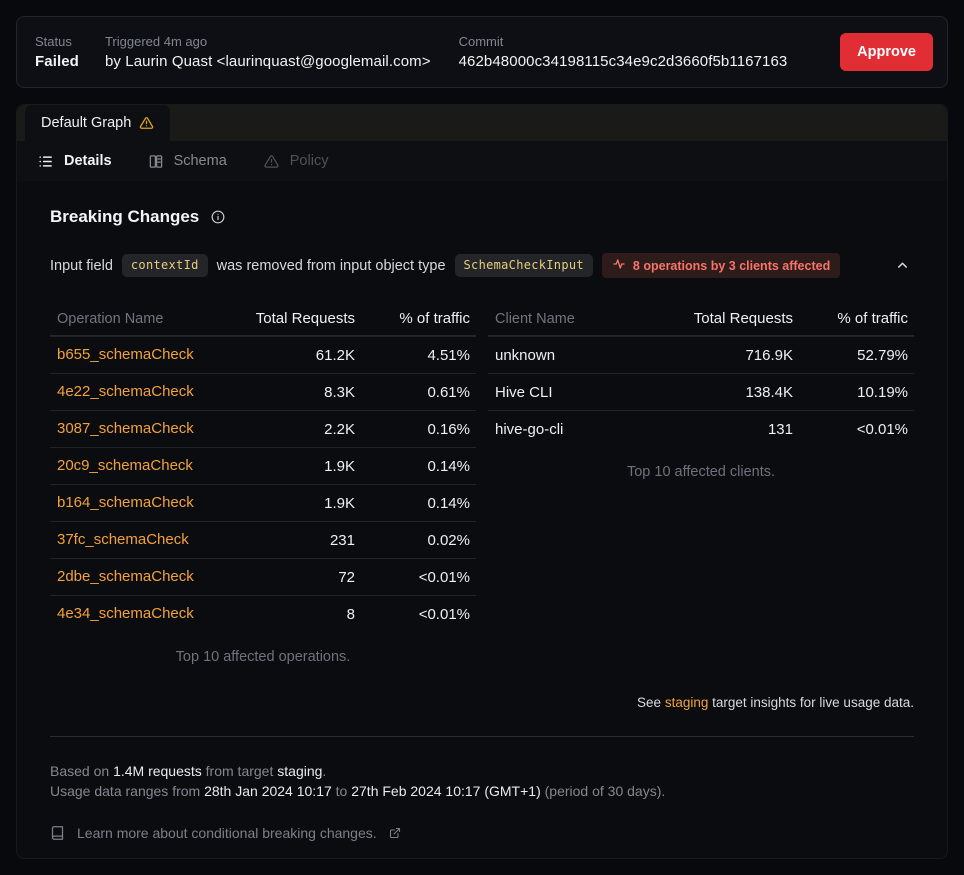 This screenshot has height=875, width=964. I want to click on requests-cell: 8.3K, so click(339, 392).